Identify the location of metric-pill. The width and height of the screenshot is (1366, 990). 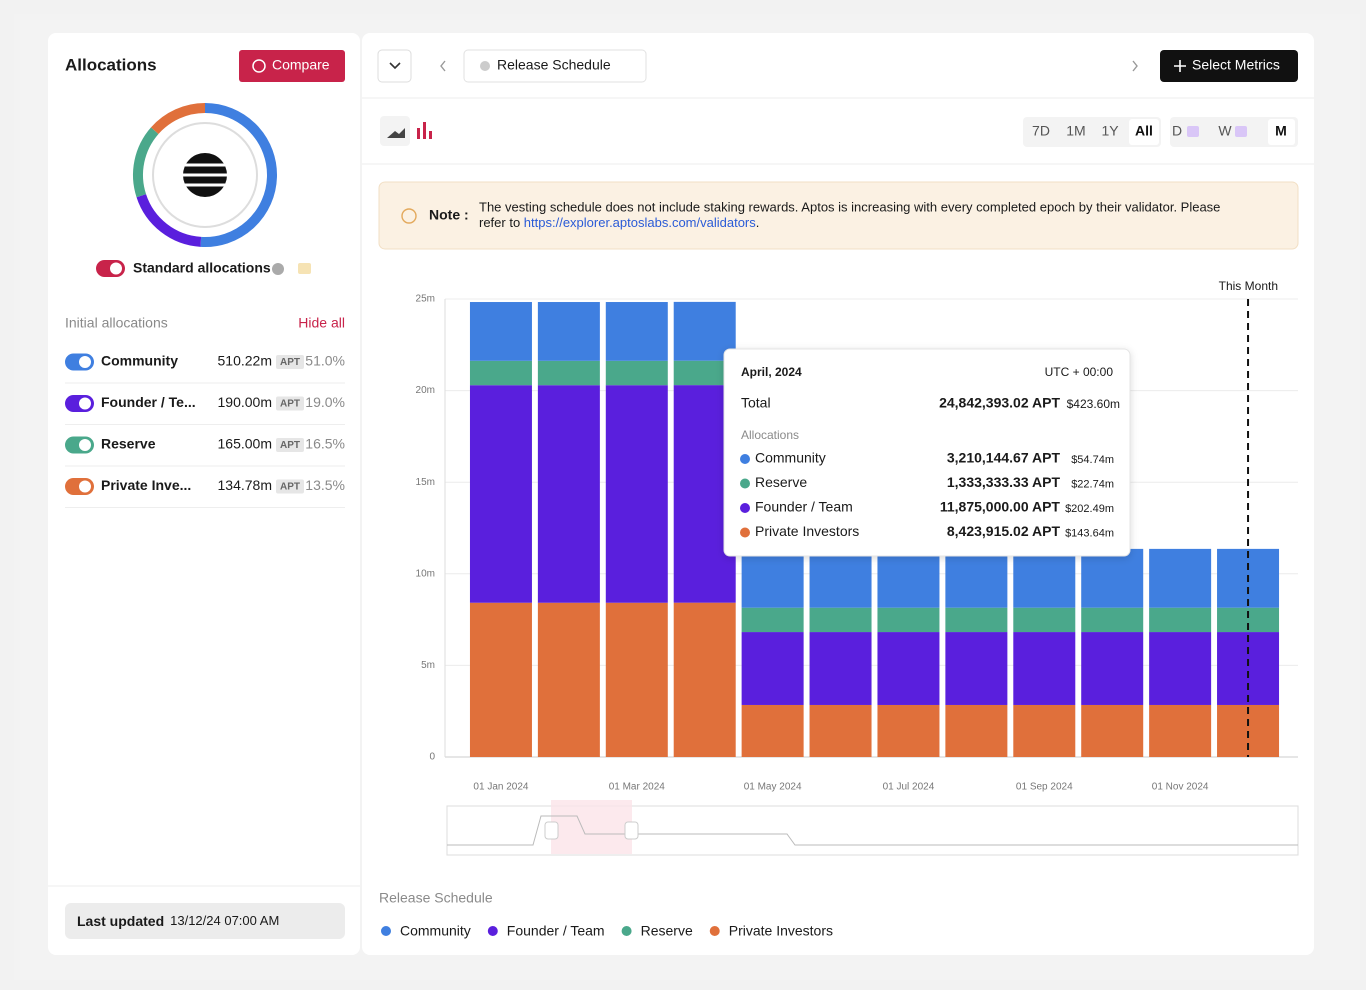
(555, 66).